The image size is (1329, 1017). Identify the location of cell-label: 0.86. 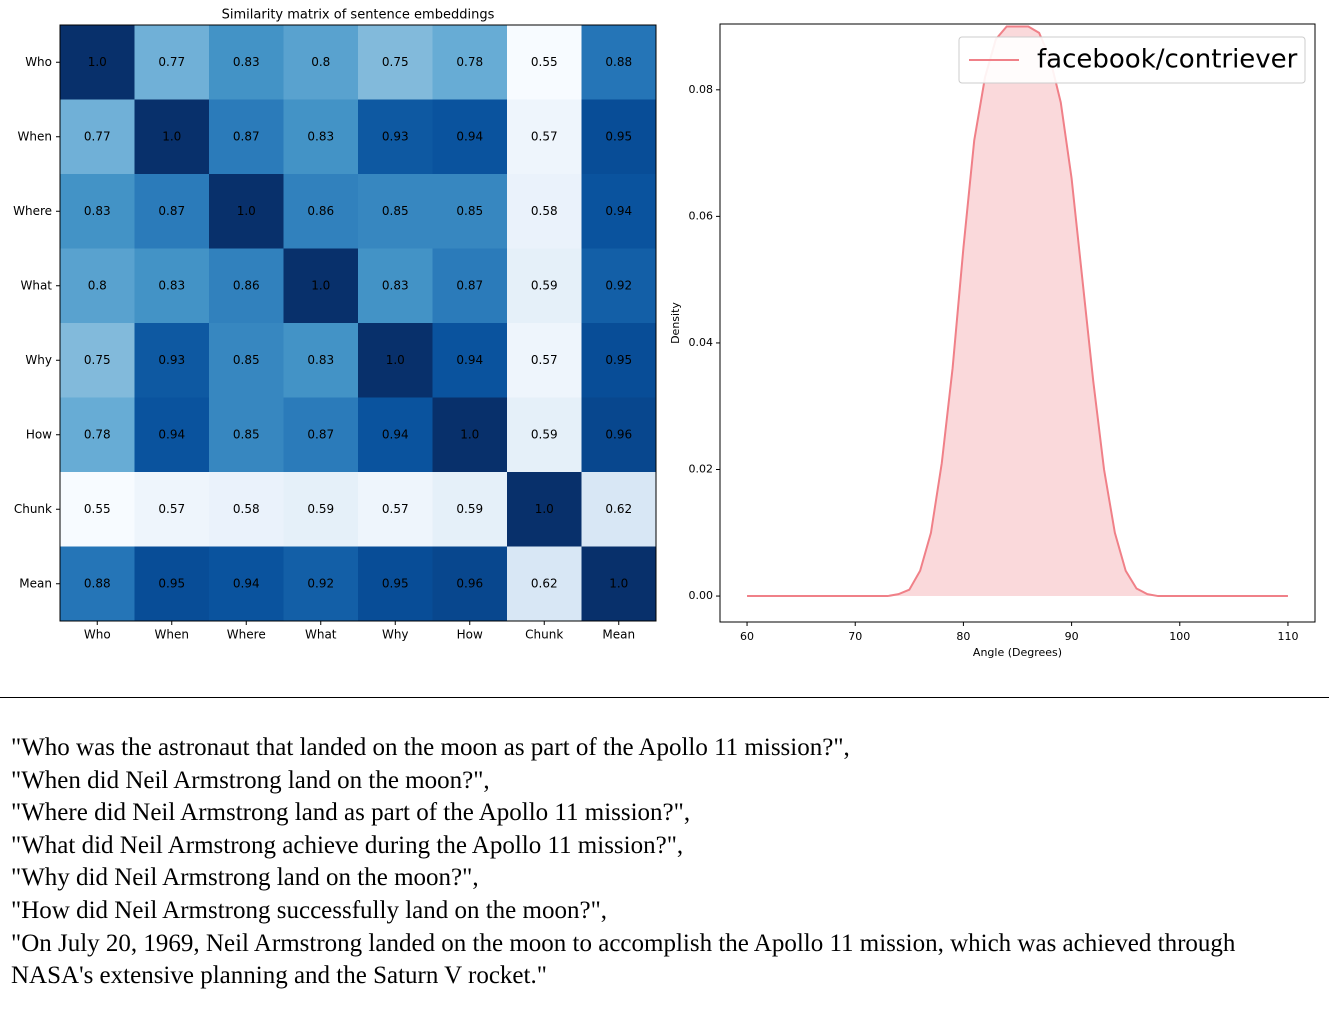
(320, 211).